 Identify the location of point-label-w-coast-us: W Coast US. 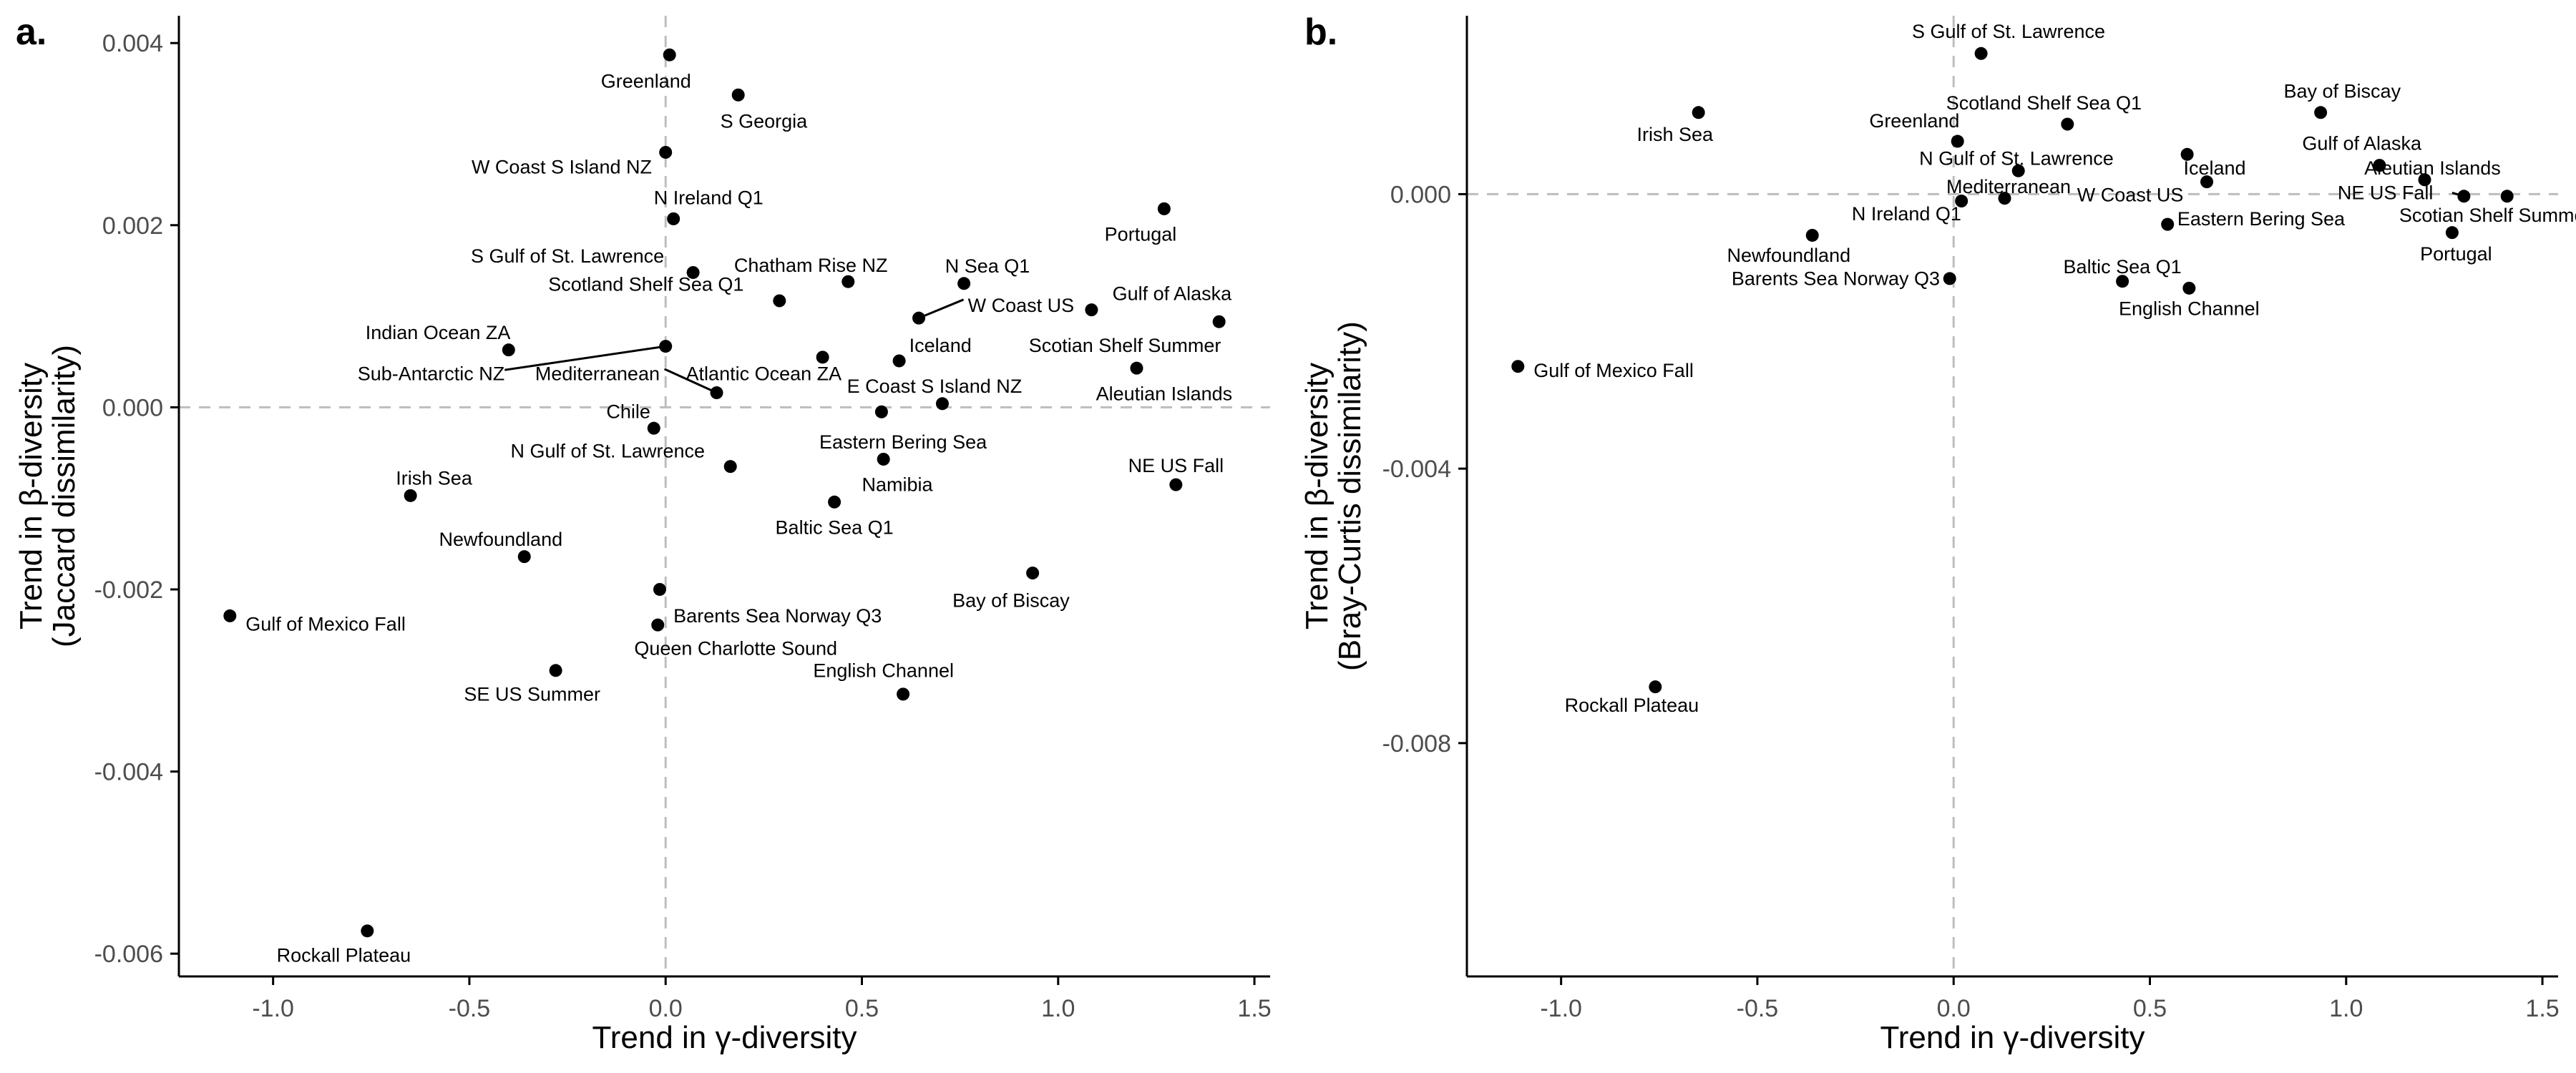
(2130, 194).